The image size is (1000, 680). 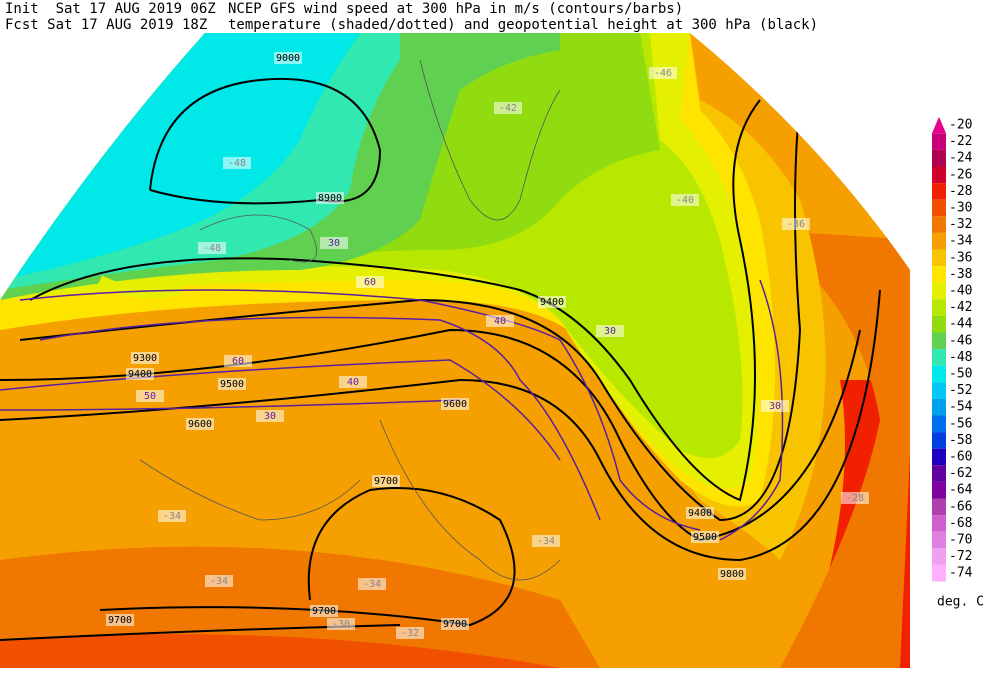 What do you see at coordinates (960, 191) in the screenshot?
I see `colorbar-label: -28` at bounding box center [960, 191].